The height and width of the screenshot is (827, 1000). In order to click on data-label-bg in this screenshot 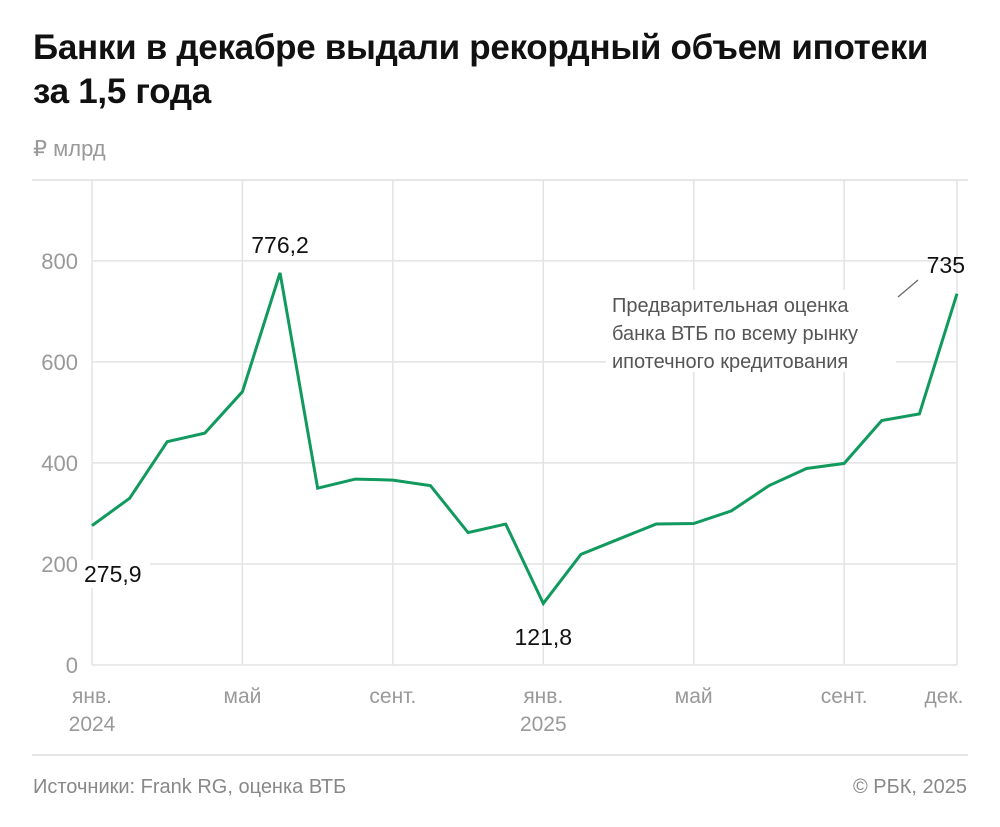, I will do `click(117, 574)`.